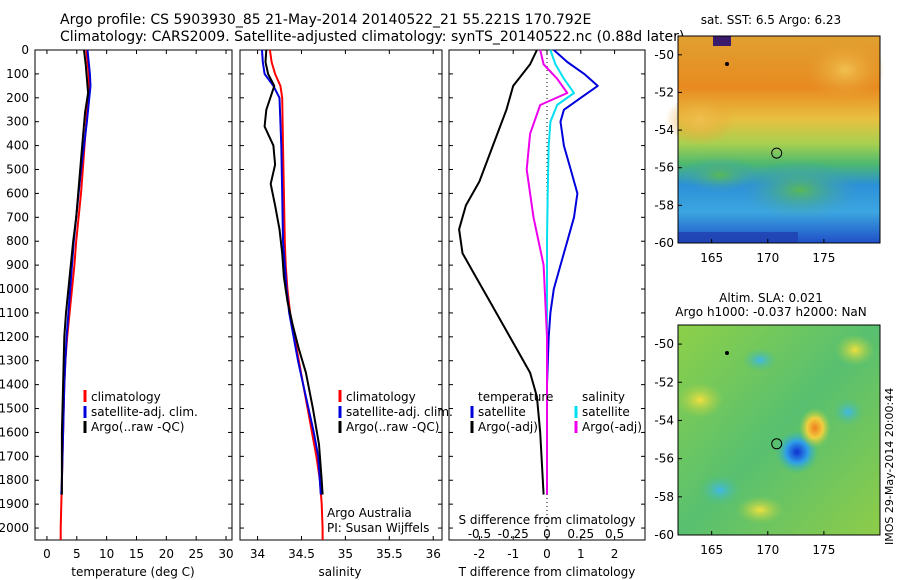 The height and width of the screenshot is (580, 900). I want to click on sst-map-image, so click(775, 139).